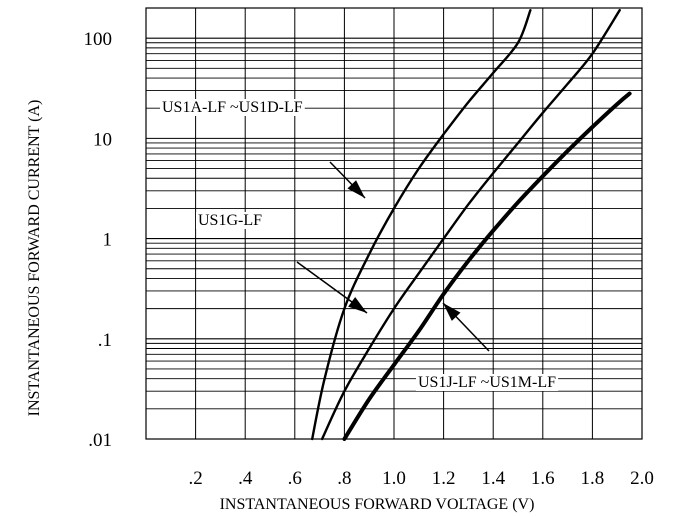  I want to click on x-tick-label: 1.0, so click(394, 478).